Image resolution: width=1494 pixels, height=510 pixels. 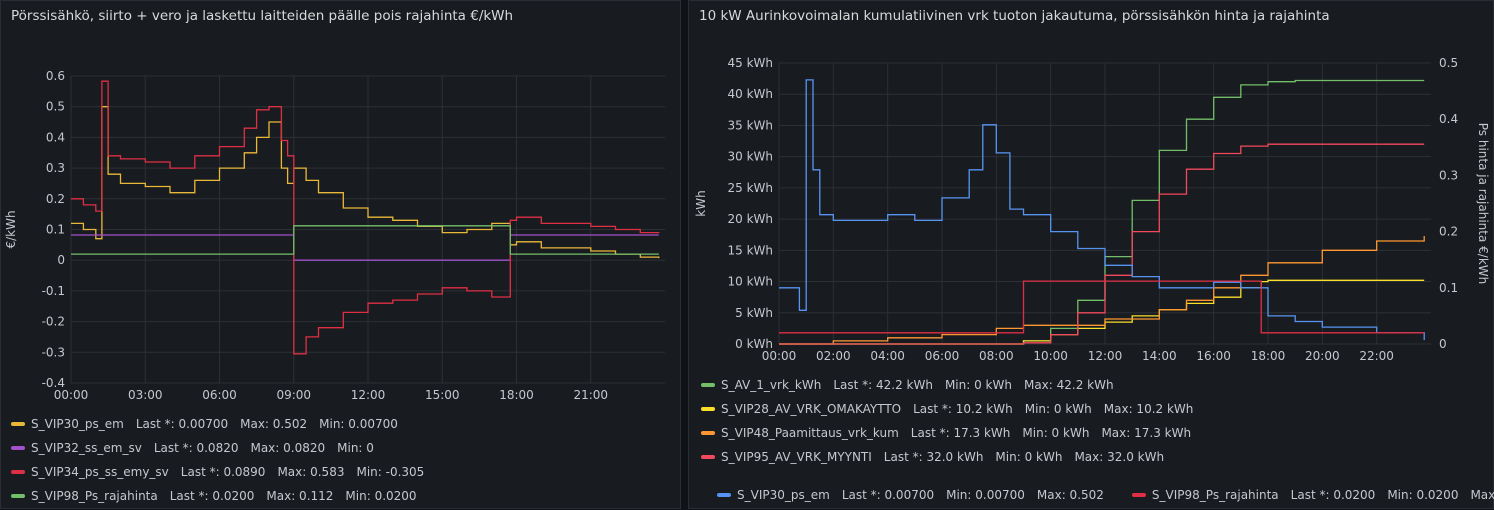 What do you see at coordinates (293, 395) in the screenshot?
I see `x-tick-label: 09:00` at bounding box center [293, 395].